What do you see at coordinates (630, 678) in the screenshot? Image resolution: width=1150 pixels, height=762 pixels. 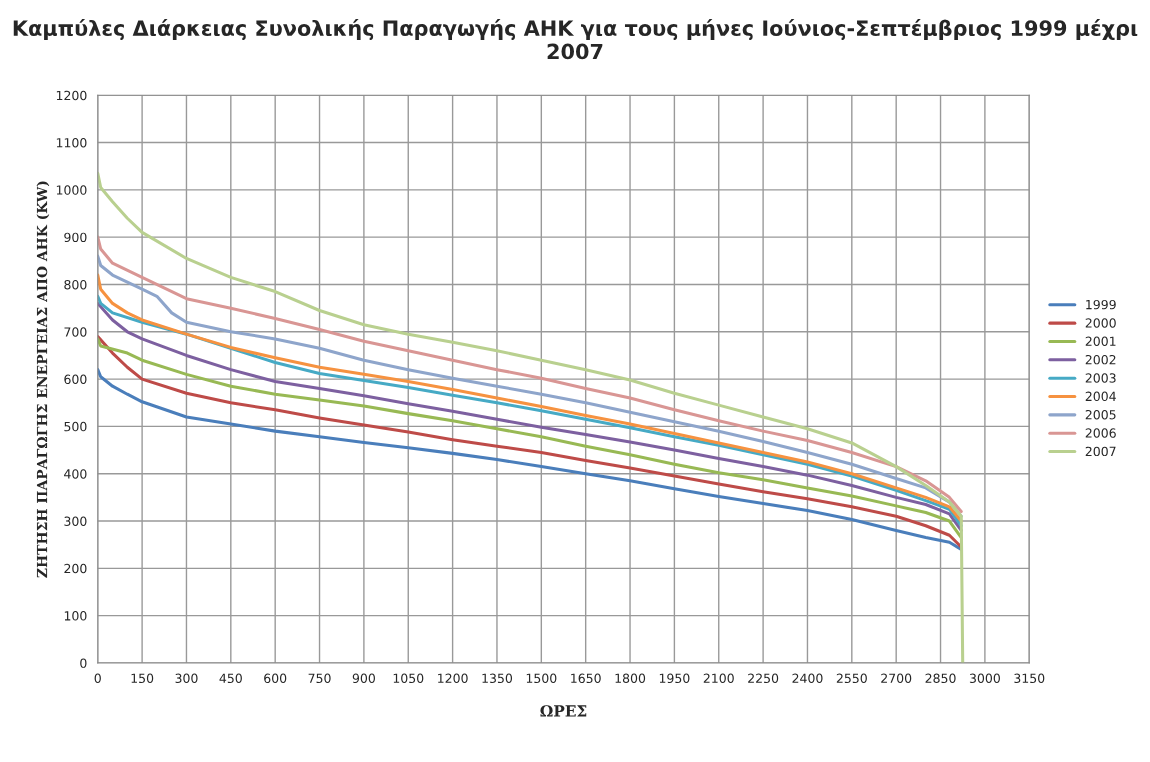 I see `x-tick-label: 1800` at bounding box center [630, 678].